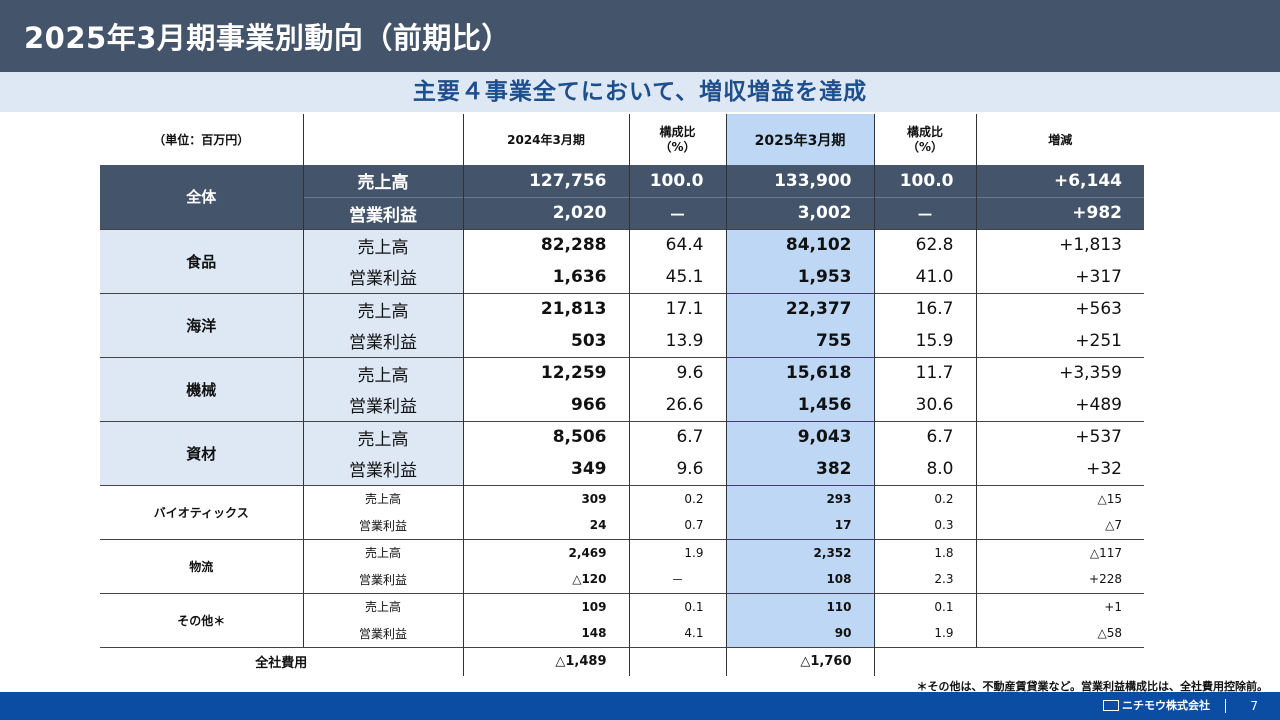 The image size is (1280, 720). Describe the element at coordinates (1059, 373) in the screenshot. I see `cell: +3,359` at that location.